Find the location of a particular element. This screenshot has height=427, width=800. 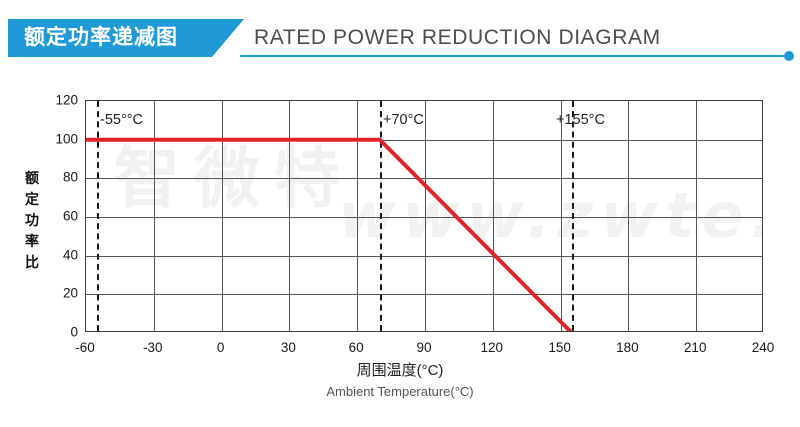

x-tick-label: 0 is located at coordinates (220, 347).